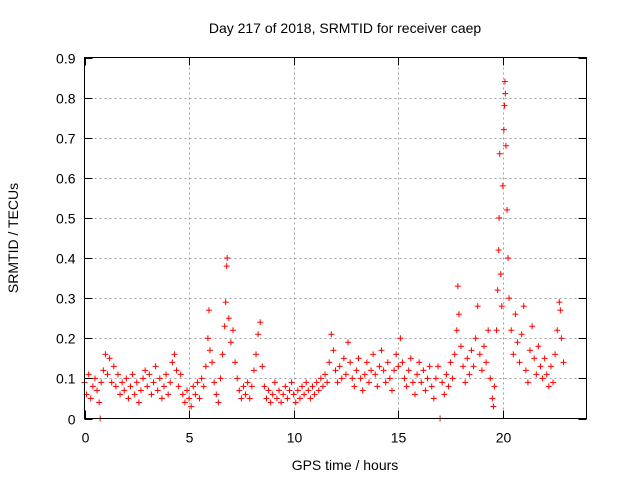 The image size is (640, 485). What do you see at coordinates (66, 59) in the screenshot?
I see `y-tick-label: 0.9` at bounding box center [66, 59].